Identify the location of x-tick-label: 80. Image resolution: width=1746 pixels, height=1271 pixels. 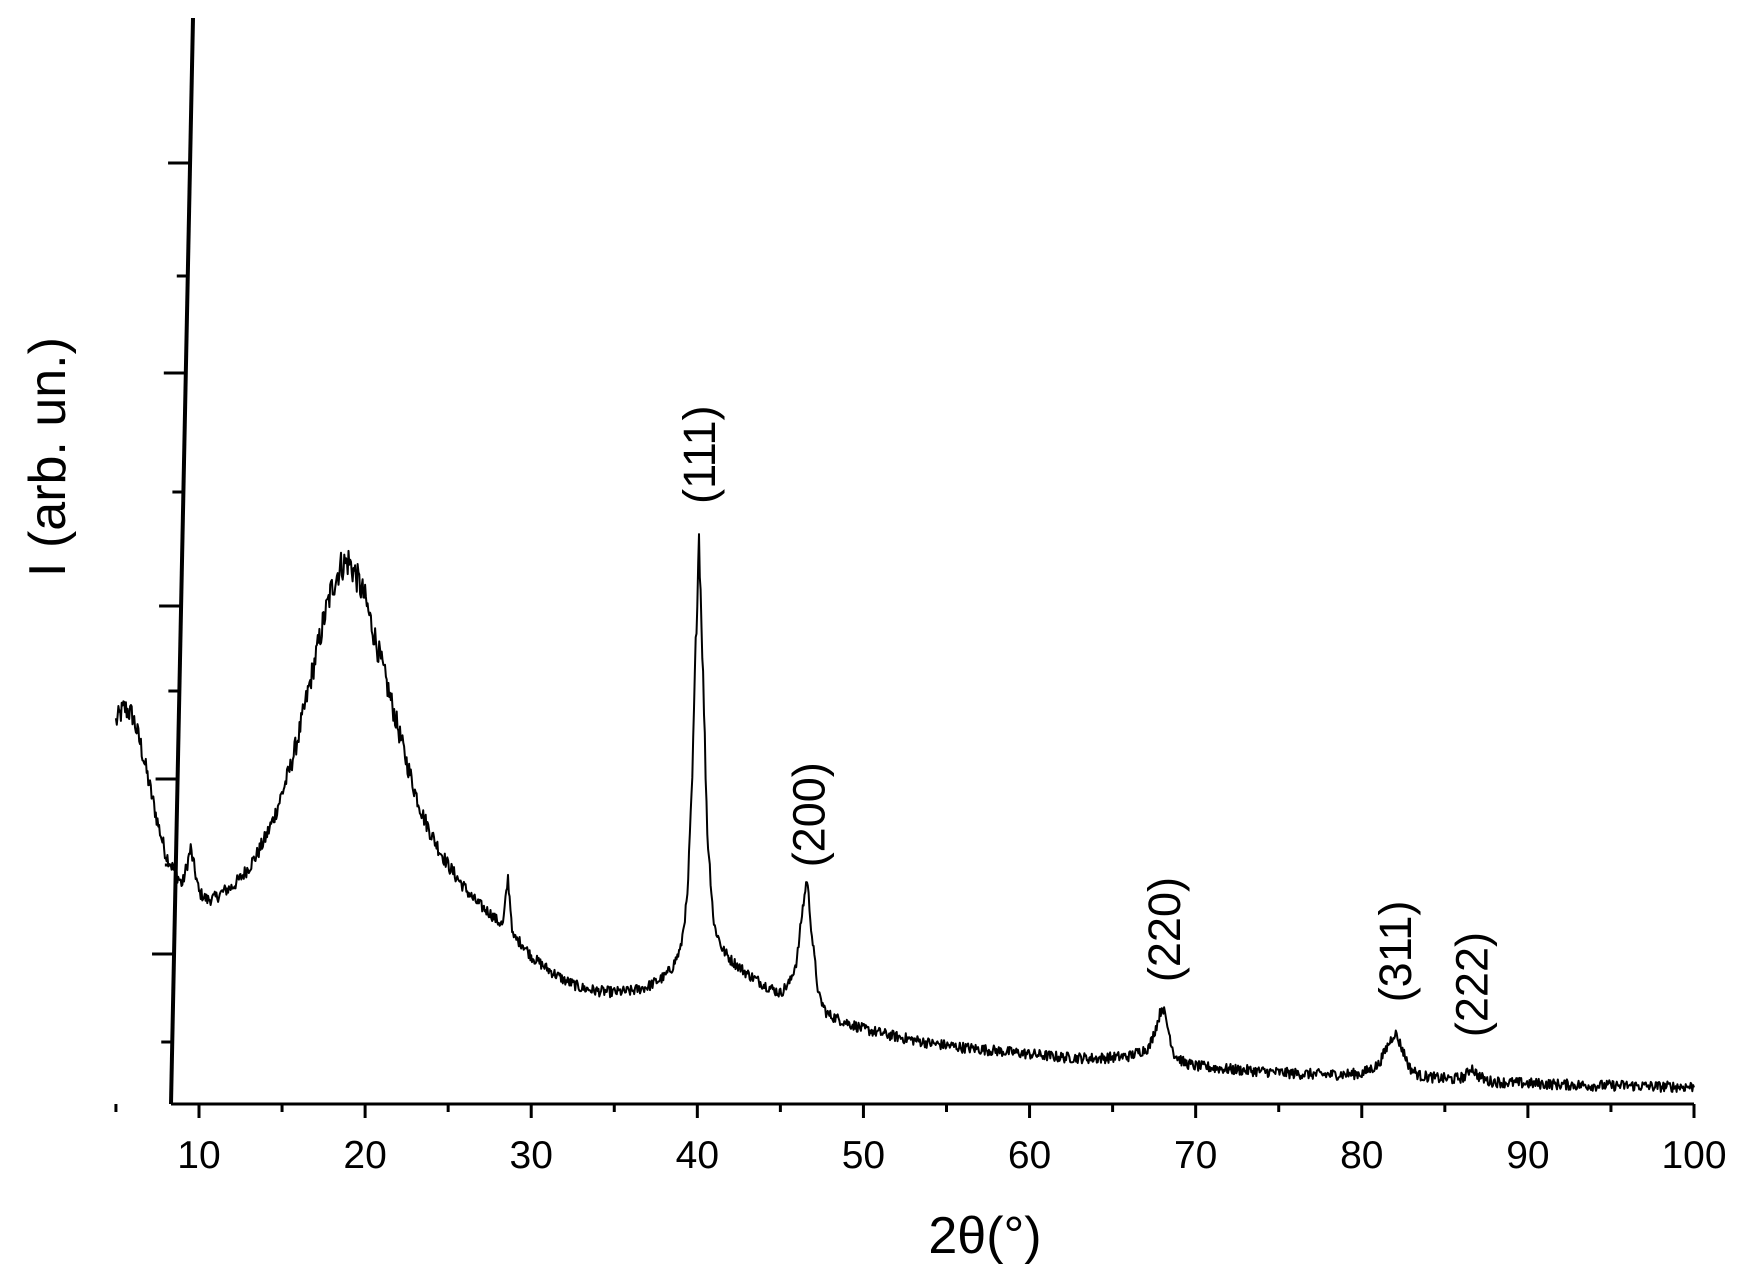
(1361, 1155).